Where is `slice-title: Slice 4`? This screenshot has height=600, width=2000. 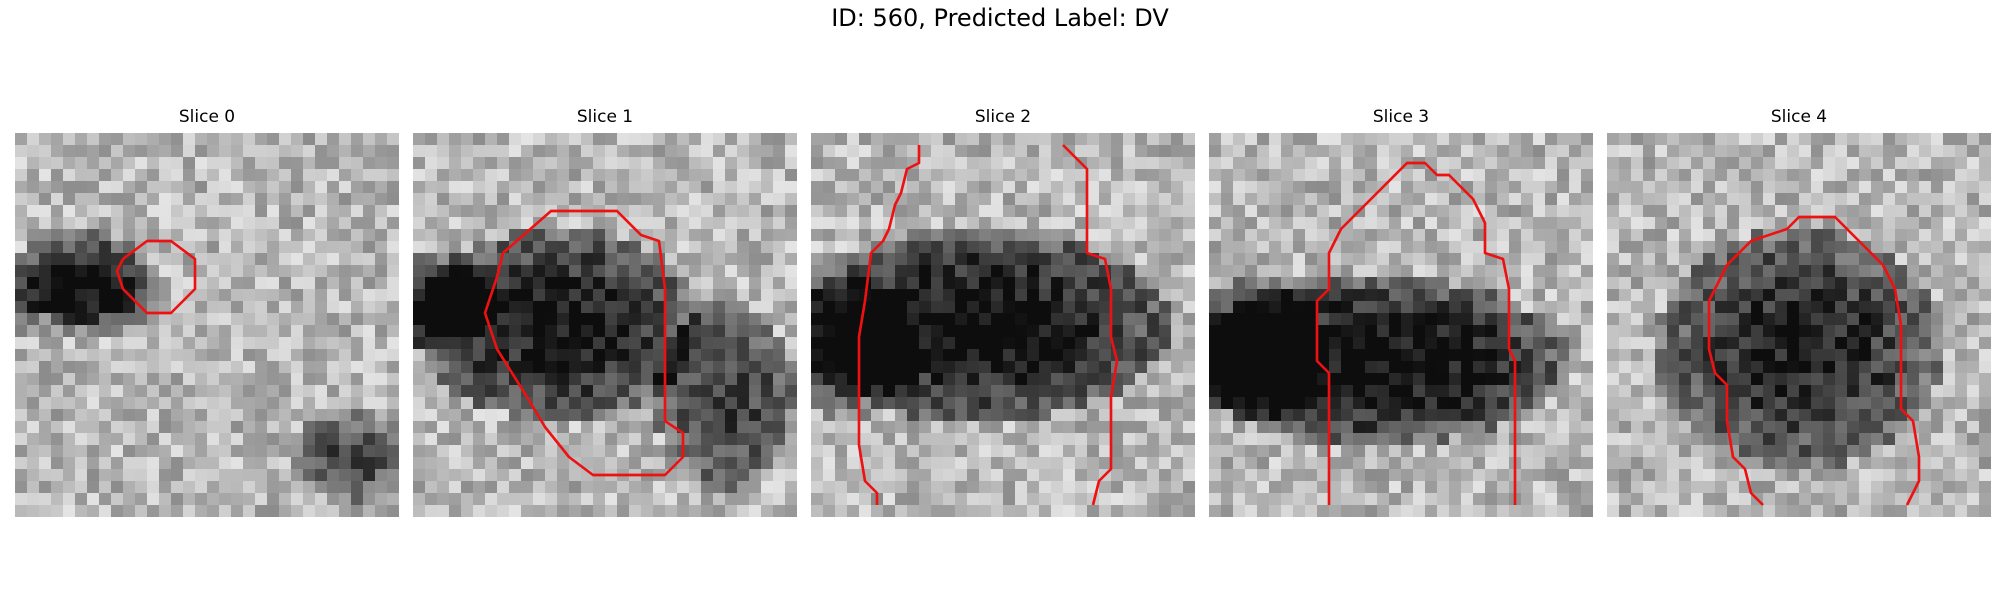 slice-title: Slice 4 is located at coordinates (1799, 117).